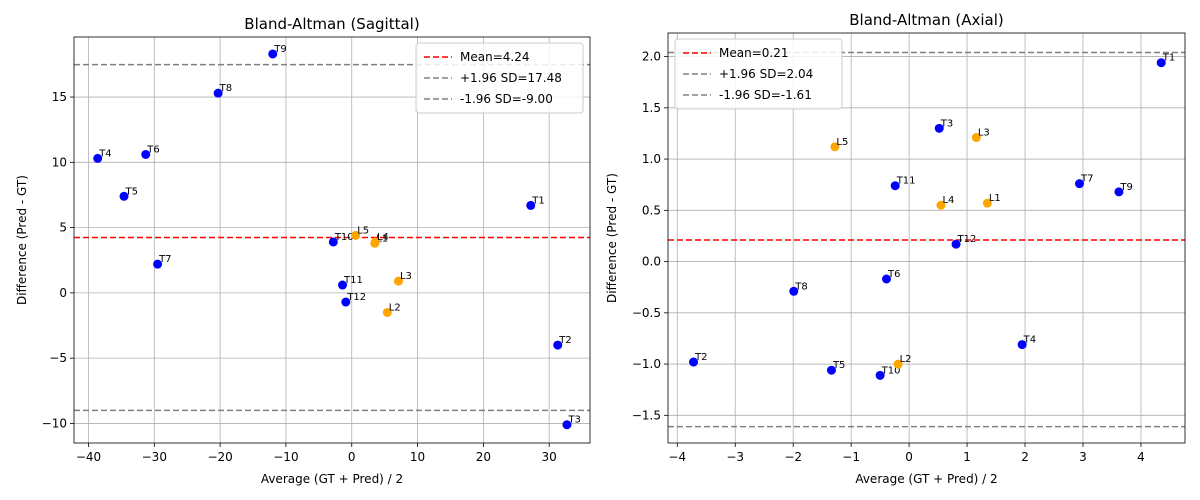 The image size is (1200, 500). I want to click on chart-title: Bland-Altman (Axial), so click(926, 20).